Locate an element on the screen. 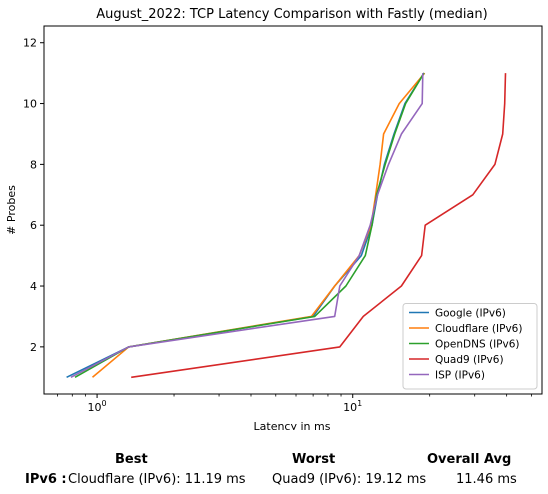  legend-entry: Google (IPv6) is located at coordinates (470, 314).